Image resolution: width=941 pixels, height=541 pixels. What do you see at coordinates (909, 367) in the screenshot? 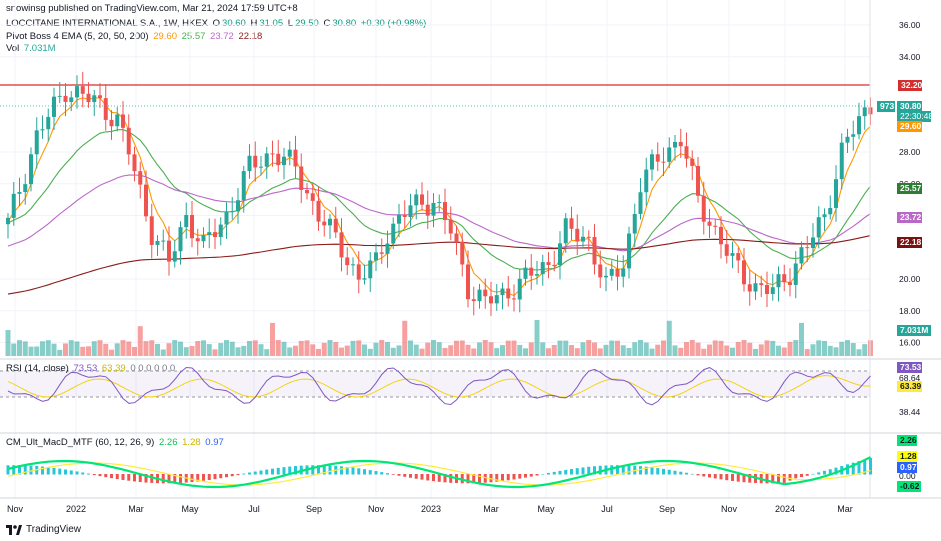
I see `rsi-value-badge: 73.53` at bounding box center [909, 367].